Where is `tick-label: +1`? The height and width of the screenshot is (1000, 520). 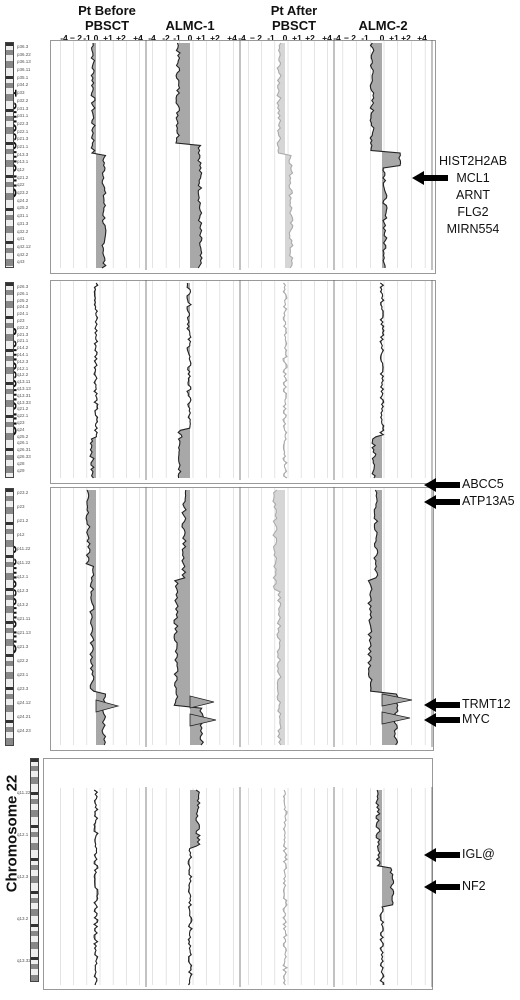
tick-label: +1 is located at coordinates (297, 38).